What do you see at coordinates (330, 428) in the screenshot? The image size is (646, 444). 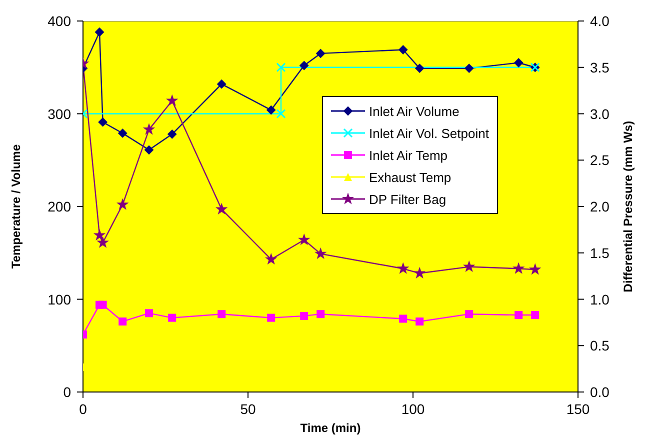 I see `x-axis-title: Time (min)` at bounding box center [330, 428].